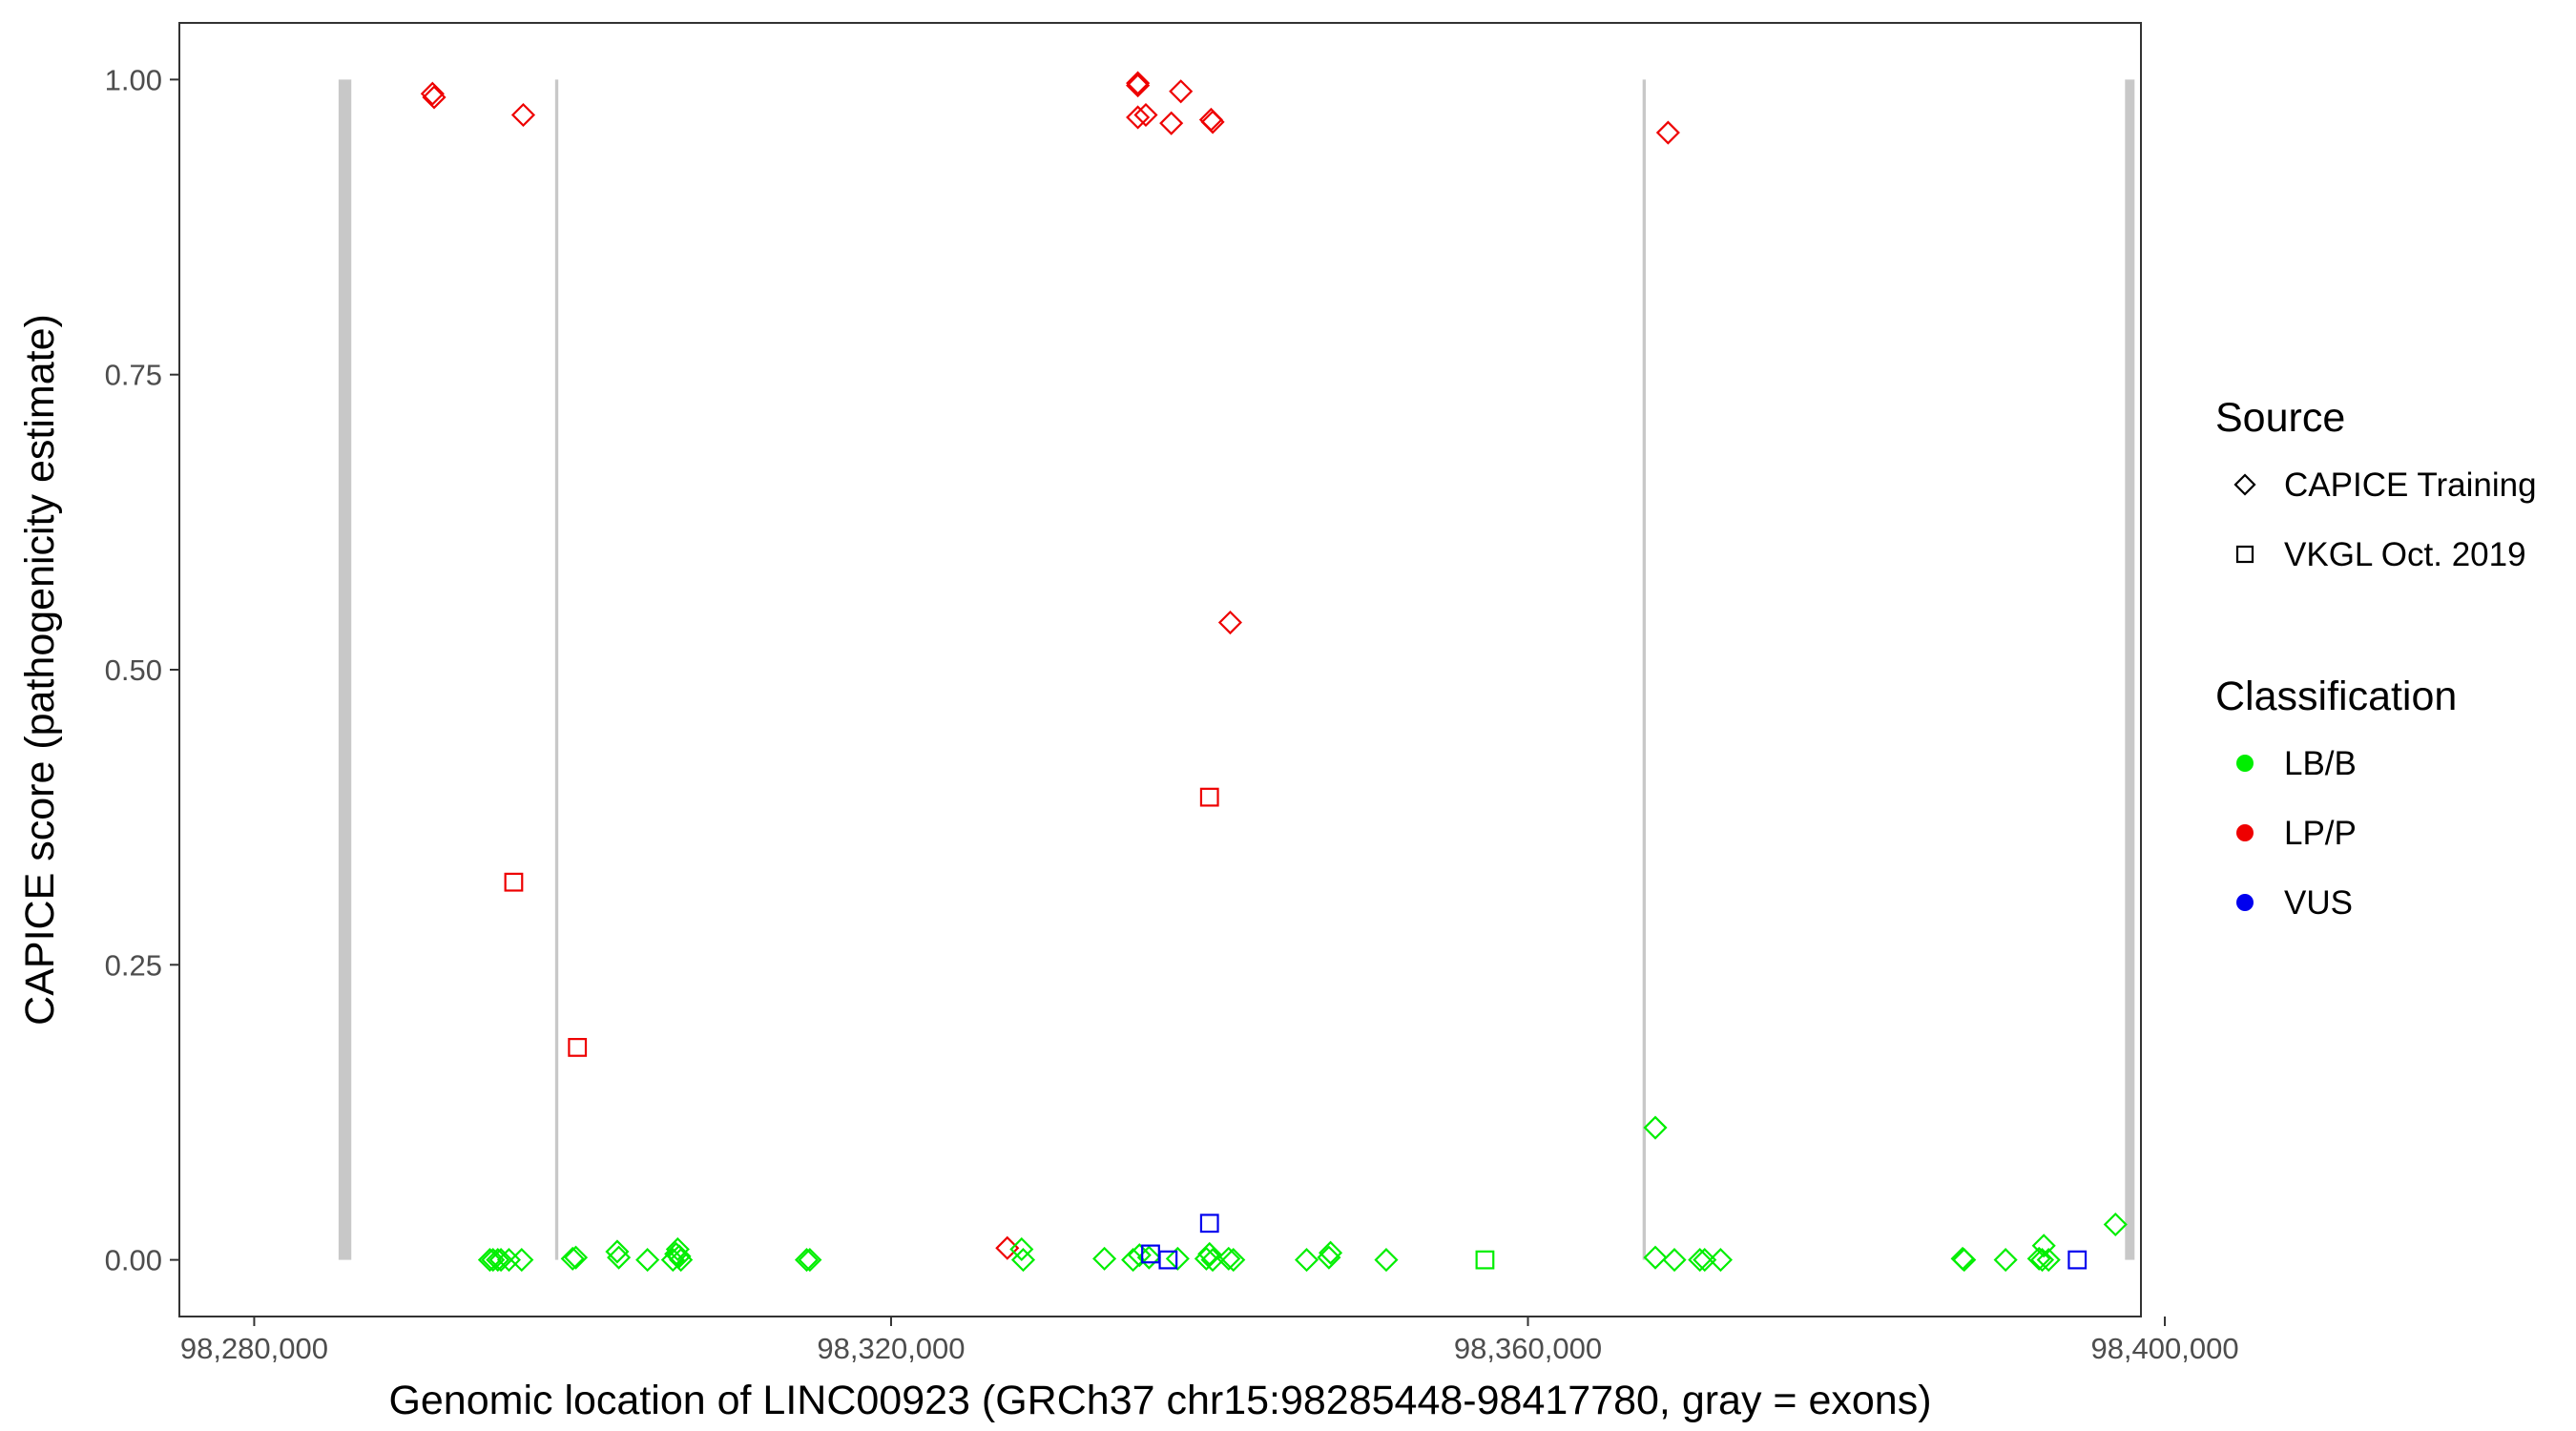 The image size is (2576, 1431). What do you see at coordinates (891, 1348) in the screenshot?
I see `x-tick-label: 98,320,000` at bounding box center [891, 1348].